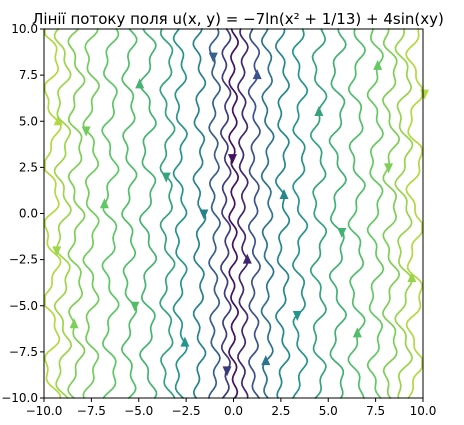 This screenshot has height=425, width=464. Describe the element at coordinates (186, 411) in the screenshot. I see `x-tick-label: −2.5` at that location.